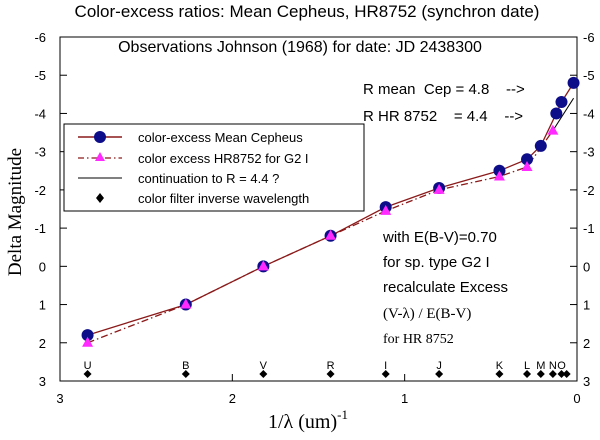 The height and width of the screenshot is (440, 600). Describe the element at coordinates (527, 366) in the screenshot. I see `filter-label: L` at that location.